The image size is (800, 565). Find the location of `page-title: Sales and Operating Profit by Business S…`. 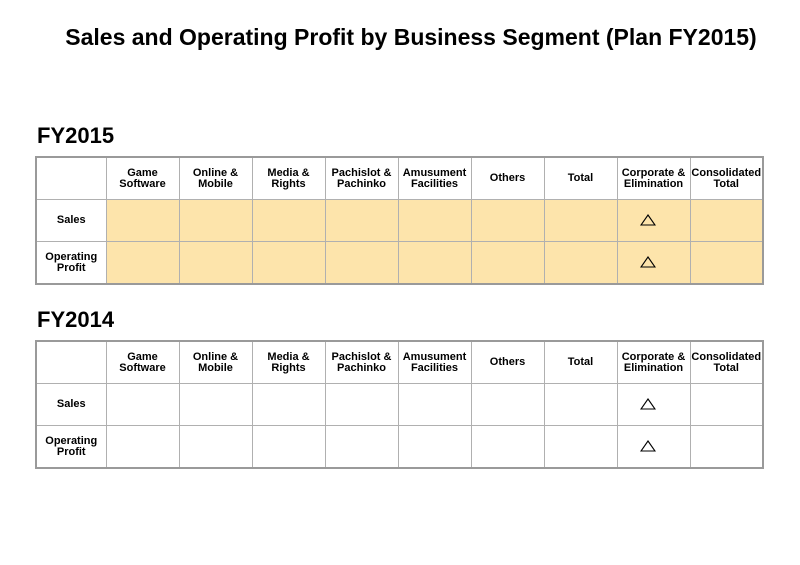

page-title: Sales and Operating Profit by Business S… is located at coordinates (411, 37).